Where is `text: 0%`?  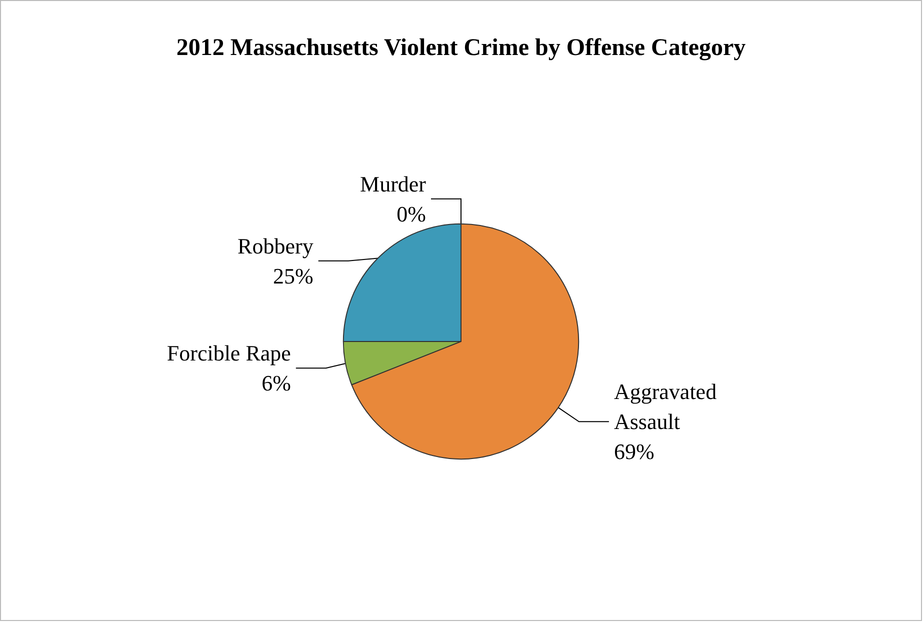 text: 0% is located at coordinates (411, 213).